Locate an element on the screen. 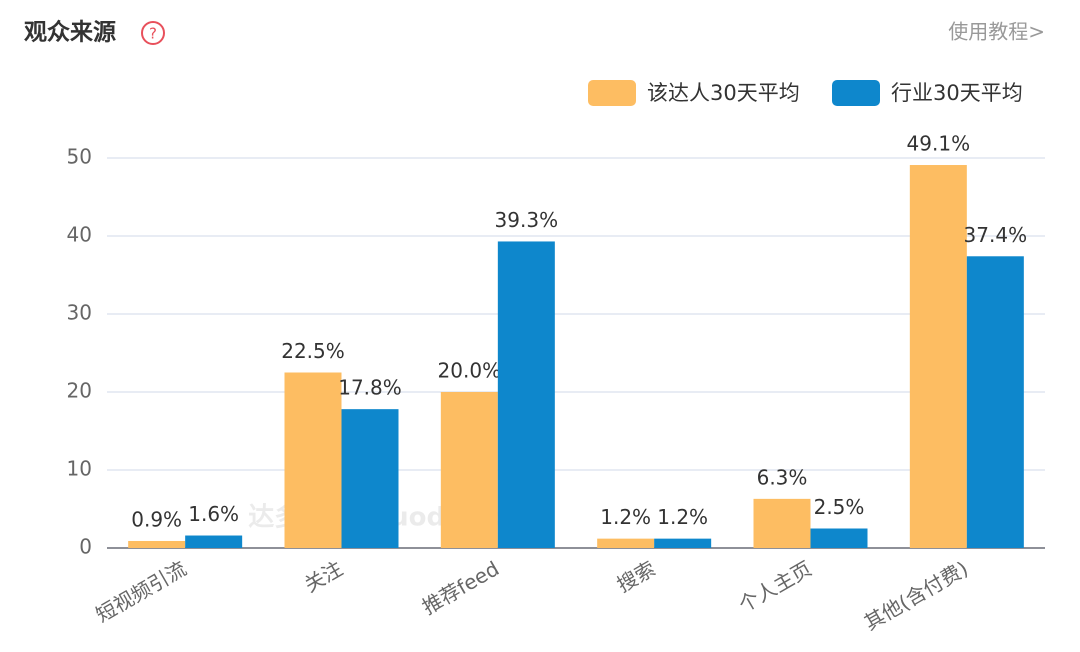 Image resolution: width=1080 pixels, height=652 pixels. value-label: 37.4% is located at coordinates (996, 235).